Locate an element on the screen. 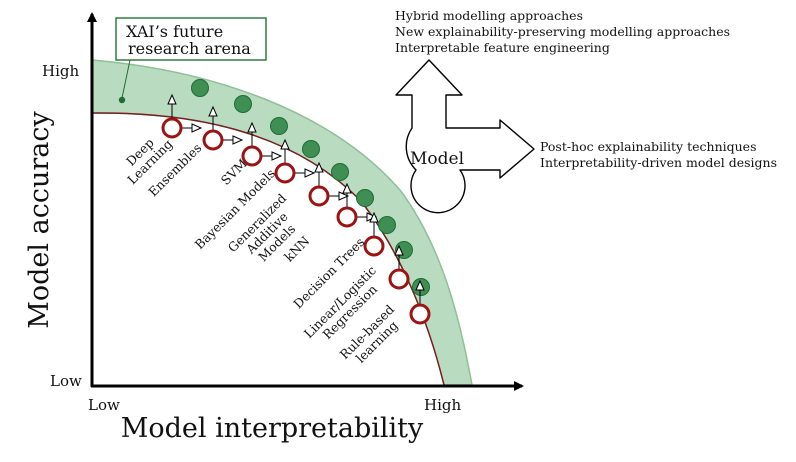 The height and width of the screenshot is (462, 796). up-item-1: Hybrid modelling approaches is located at coordinates (489, 15).